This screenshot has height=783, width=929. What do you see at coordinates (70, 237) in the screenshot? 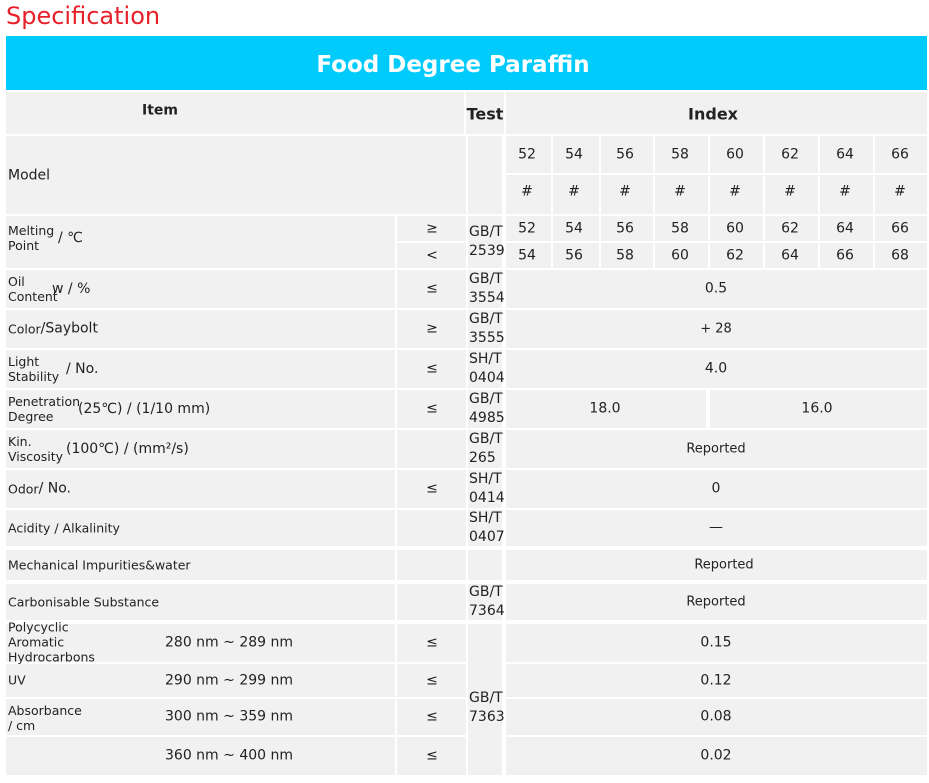
I see `row-unit: / ℃` at bounding box center [70, 237].